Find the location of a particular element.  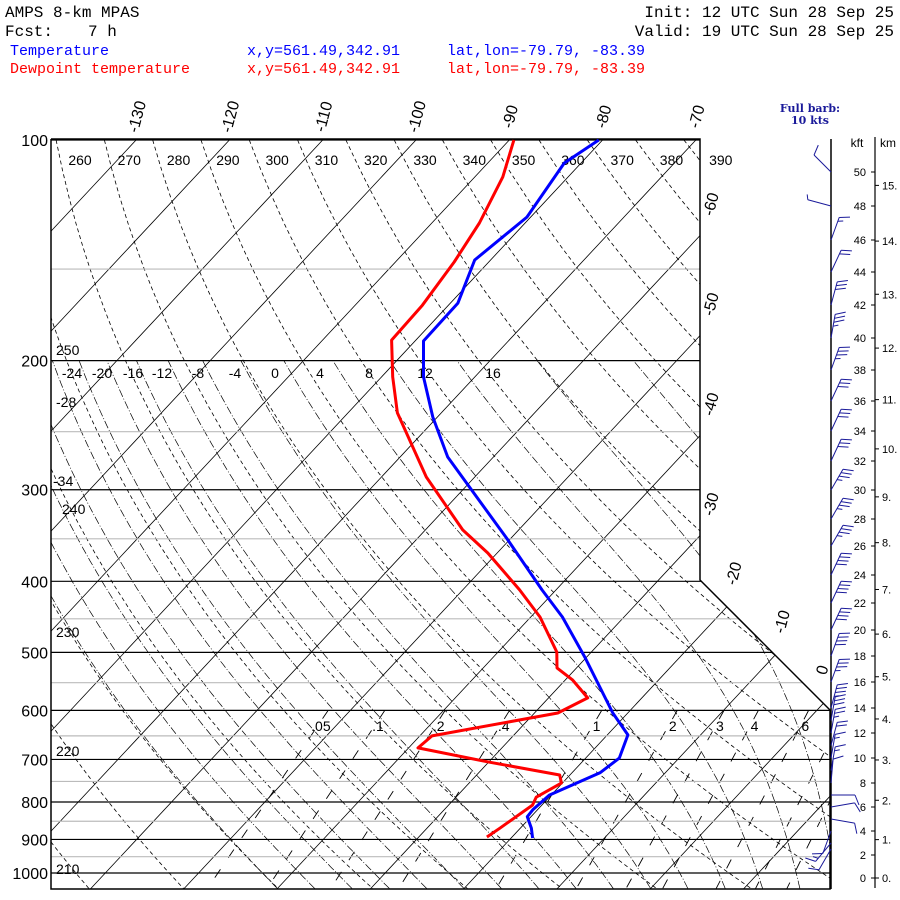

dry-adiabat-label: 340 is located at coordinates (475, 160).